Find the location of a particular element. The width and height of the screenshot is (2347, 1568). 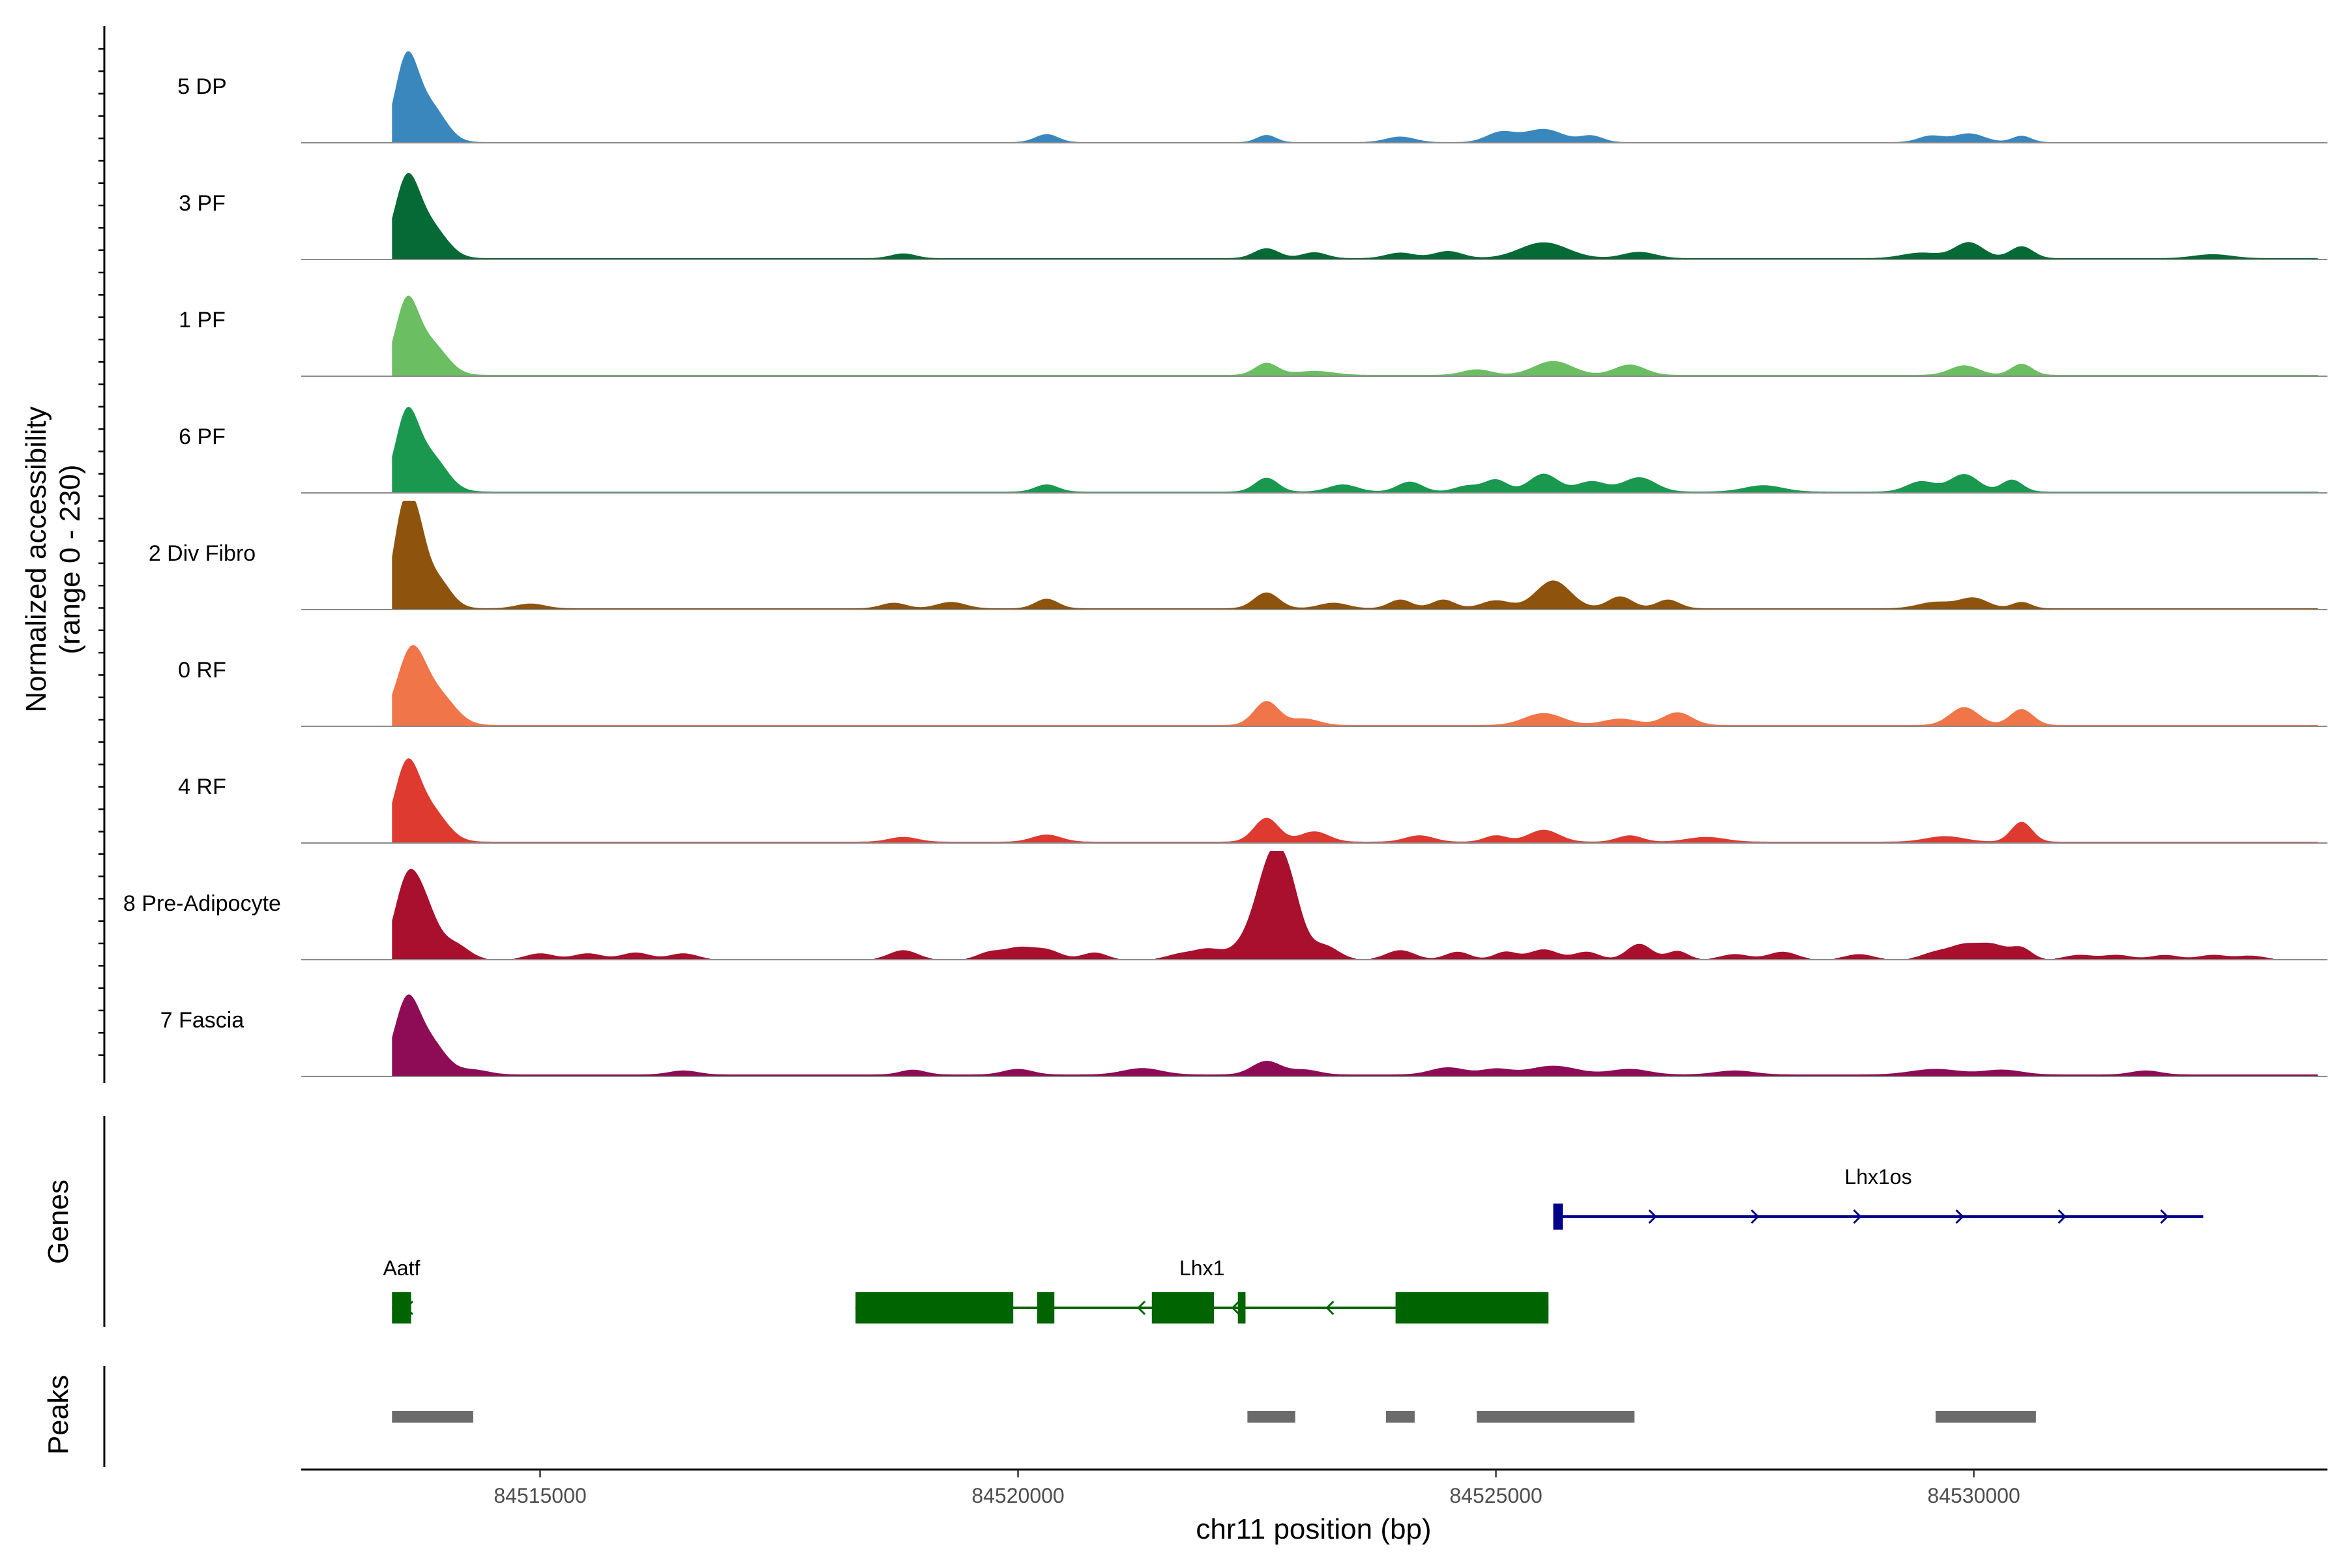

y-axis-title: Normalized accessibility is located at coordinates (36, 559).